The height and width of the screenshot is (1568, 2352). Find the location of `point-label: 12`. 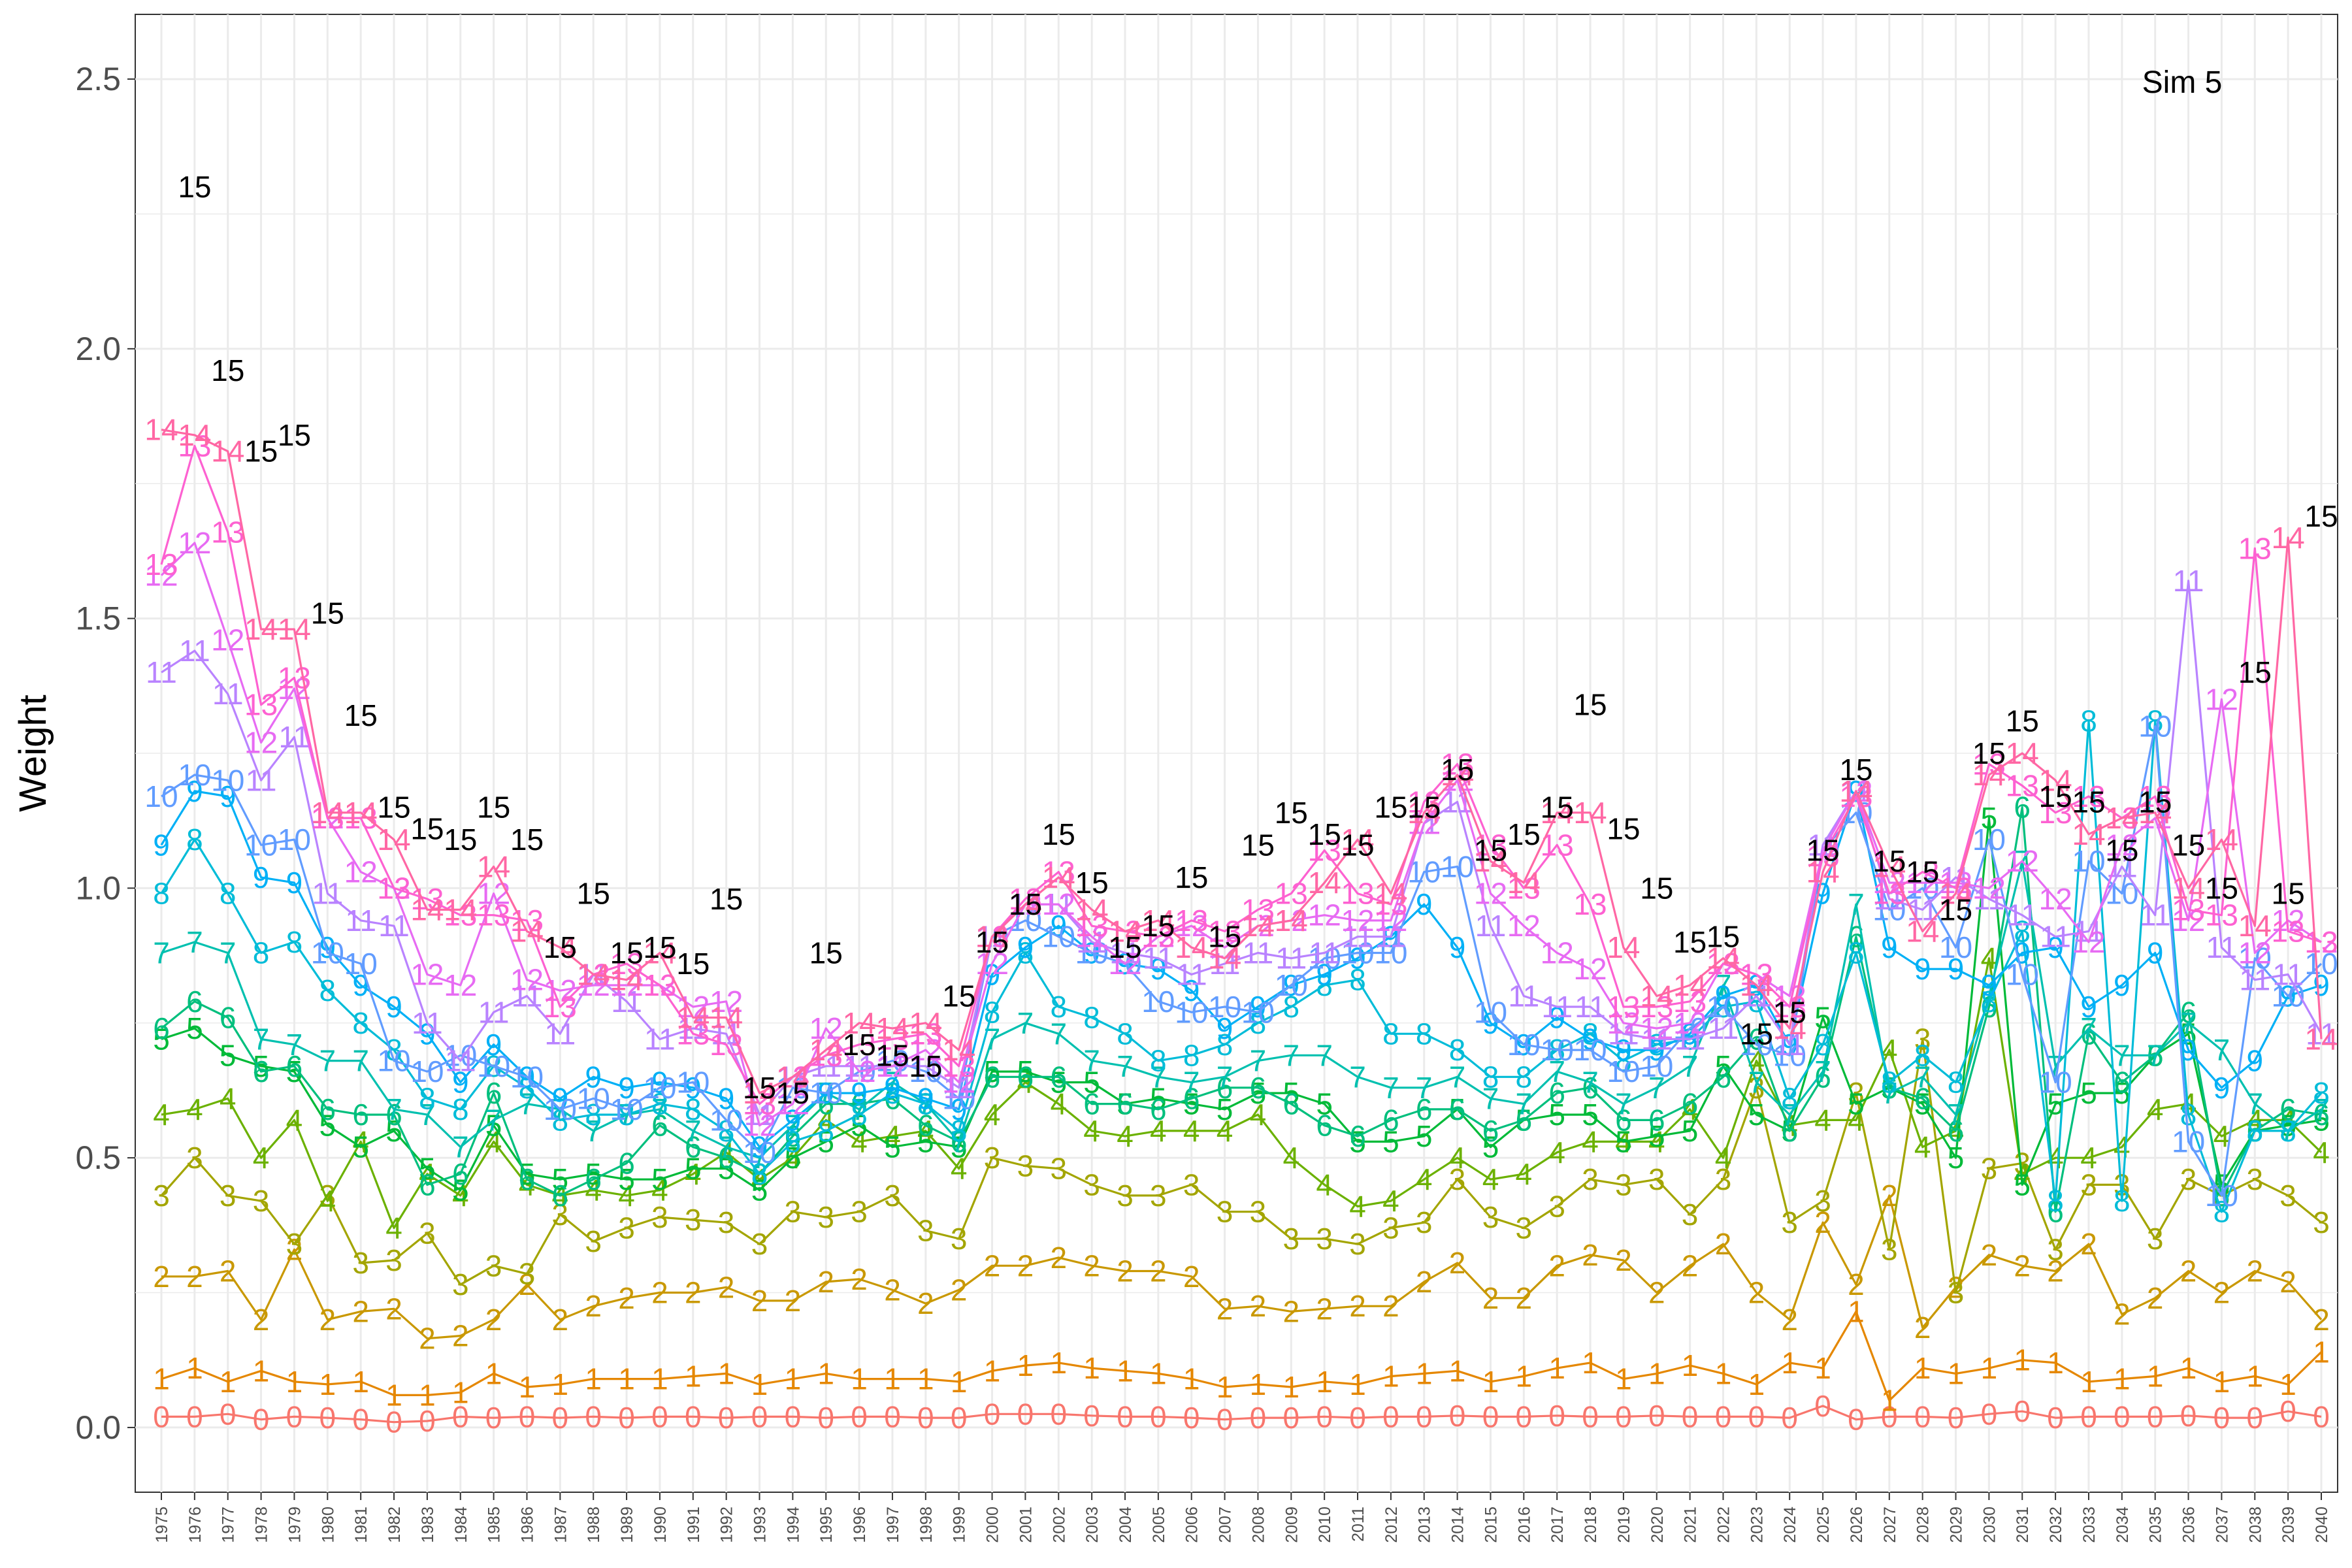

point-label: 12 is located at coordinates (427, 975).